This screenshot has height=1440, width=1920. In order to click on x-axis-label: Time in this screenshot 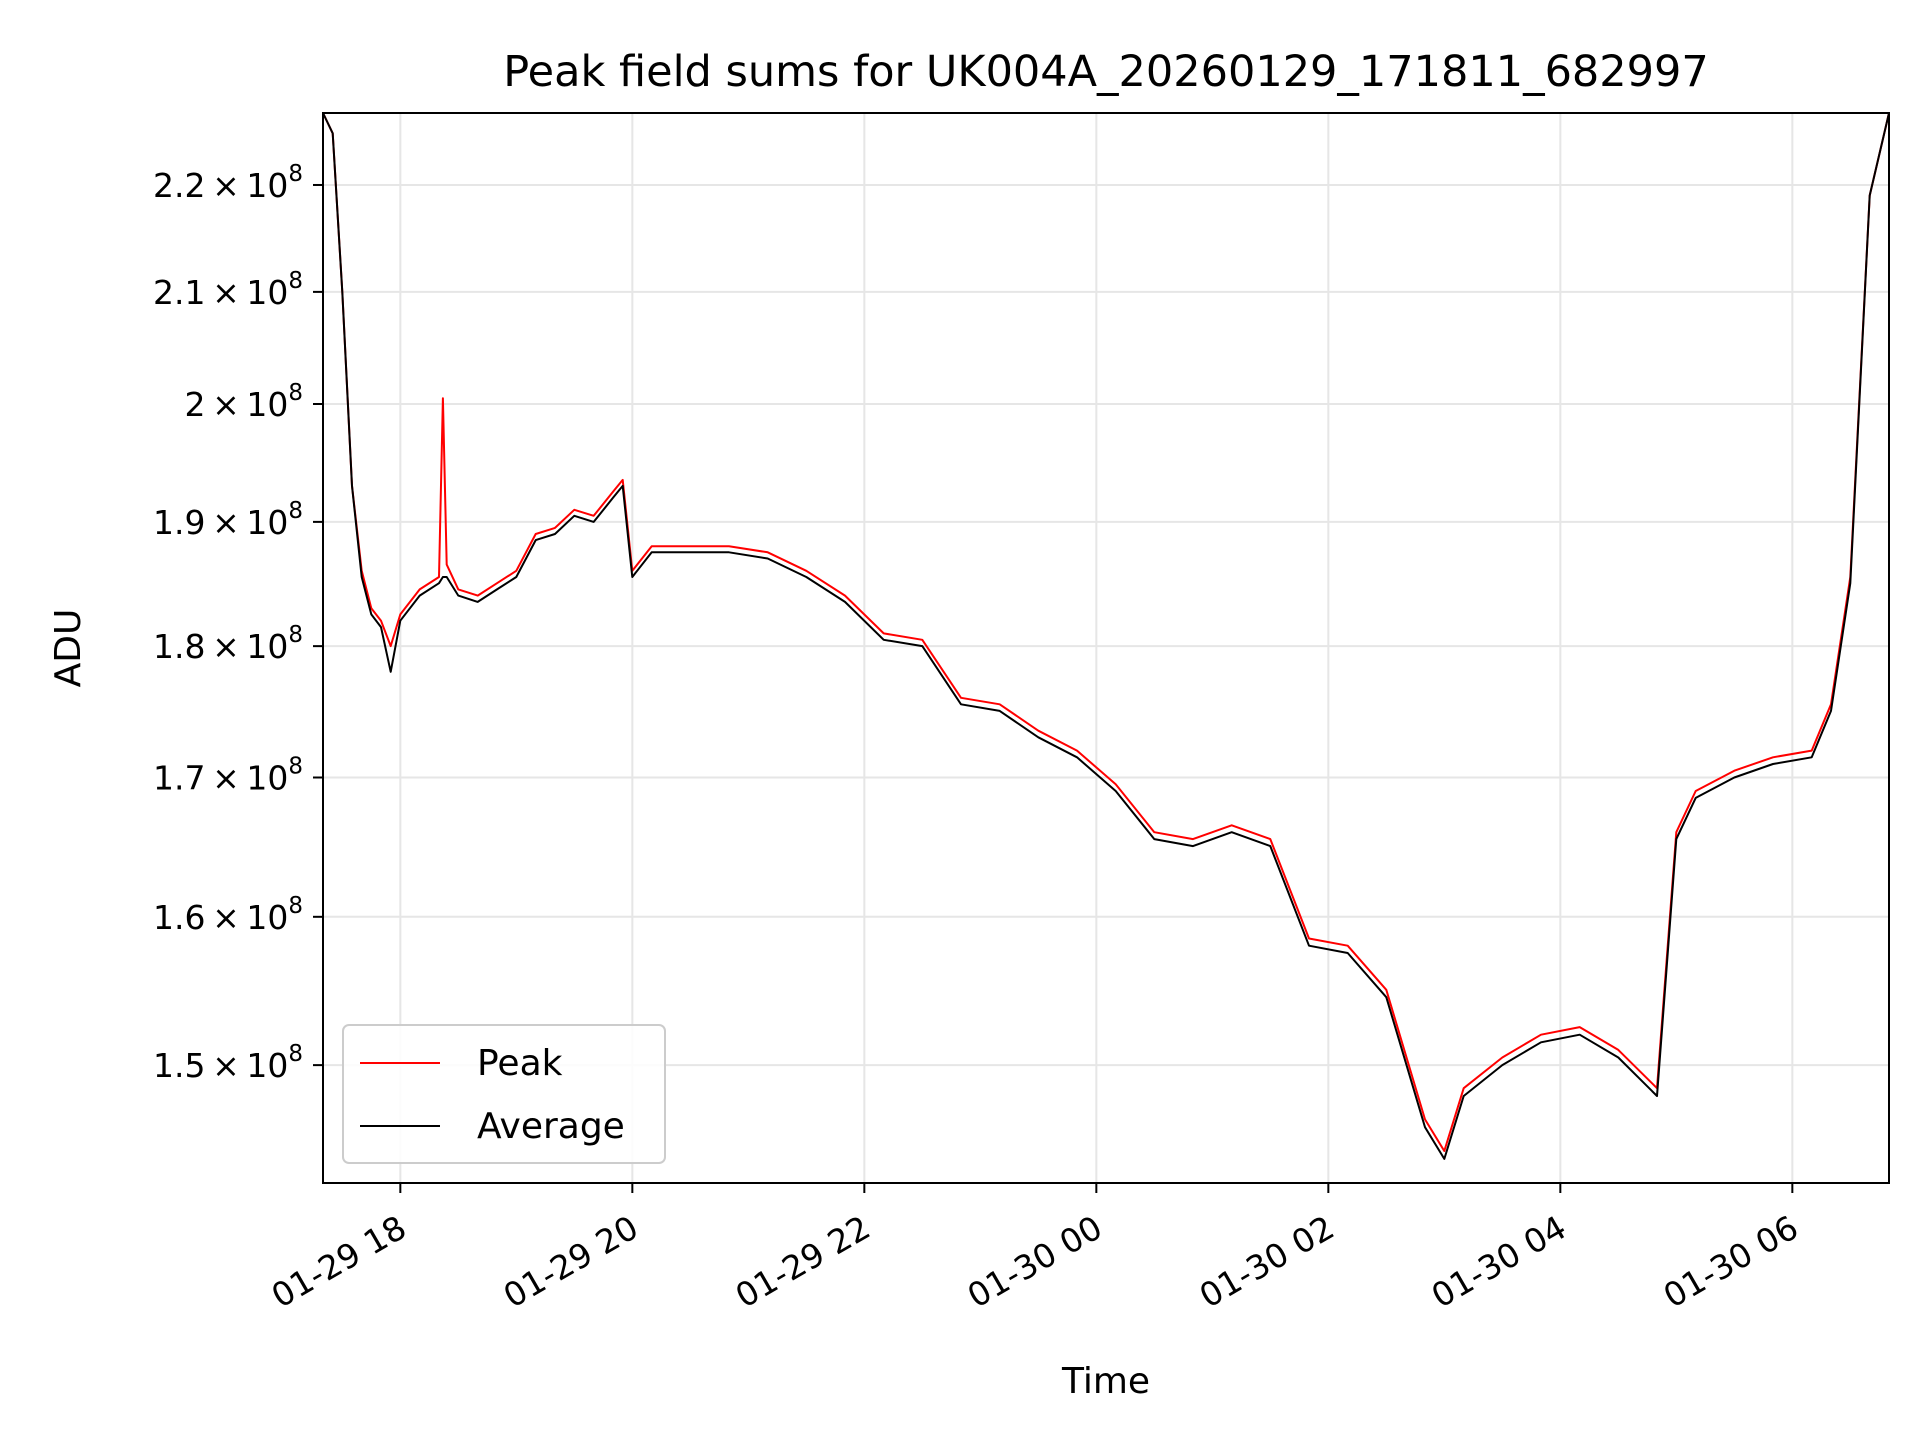, I will do `click(1105, 1381)`.